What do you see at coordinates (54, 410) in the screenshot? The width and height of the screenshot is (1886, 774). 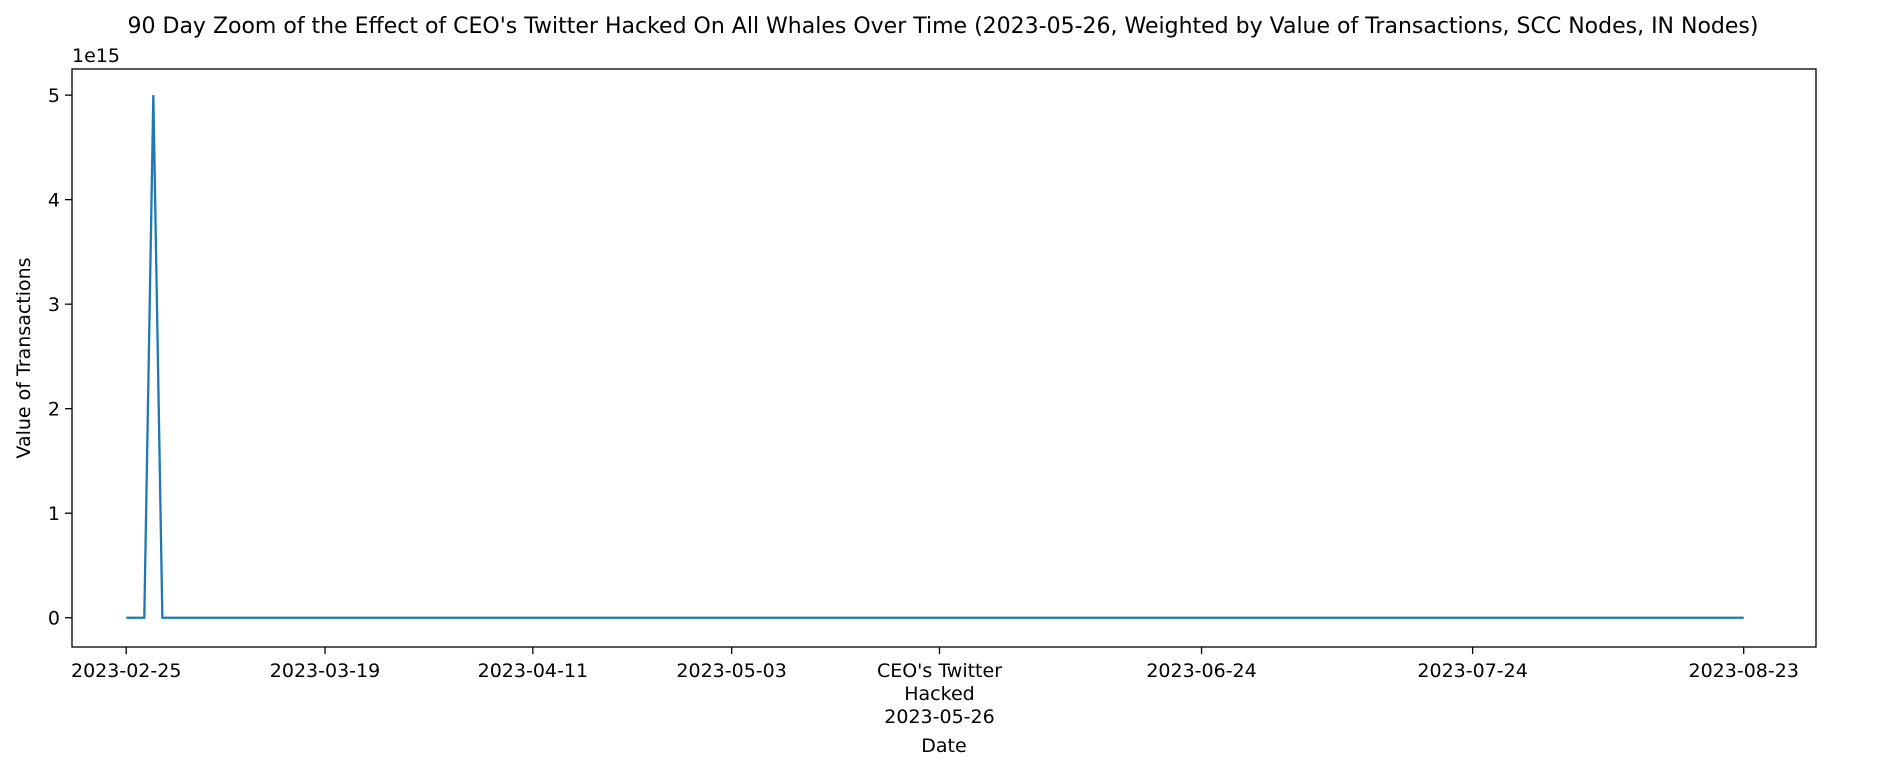 I see `y-tick-label: 2` at bounding box center [54, 410].